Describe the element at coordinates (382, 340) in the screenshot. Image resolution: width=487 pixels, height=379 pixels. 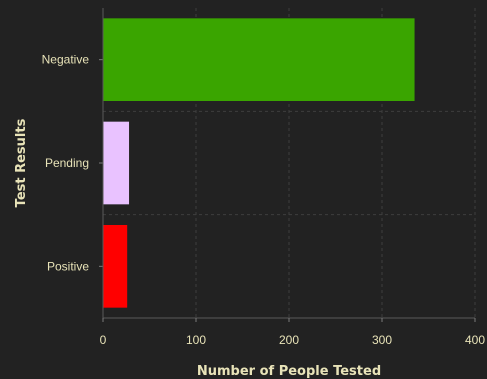
I see `x-tick-label: 300` at that location.